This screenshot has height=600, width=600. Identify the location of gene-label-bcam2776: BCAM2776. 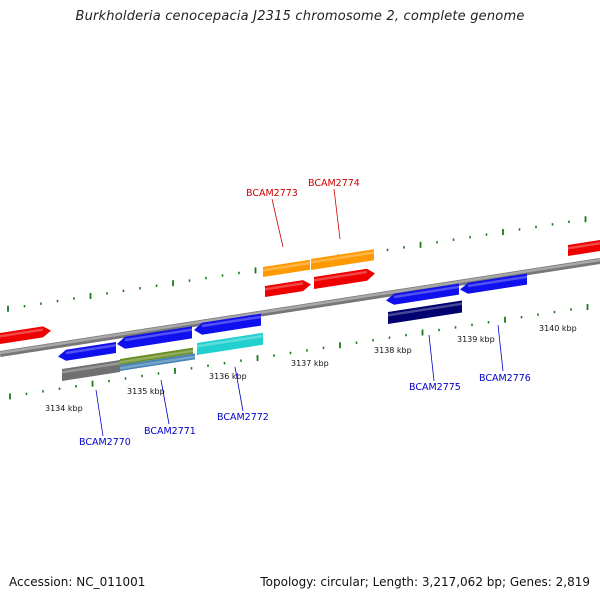
(505, 378).